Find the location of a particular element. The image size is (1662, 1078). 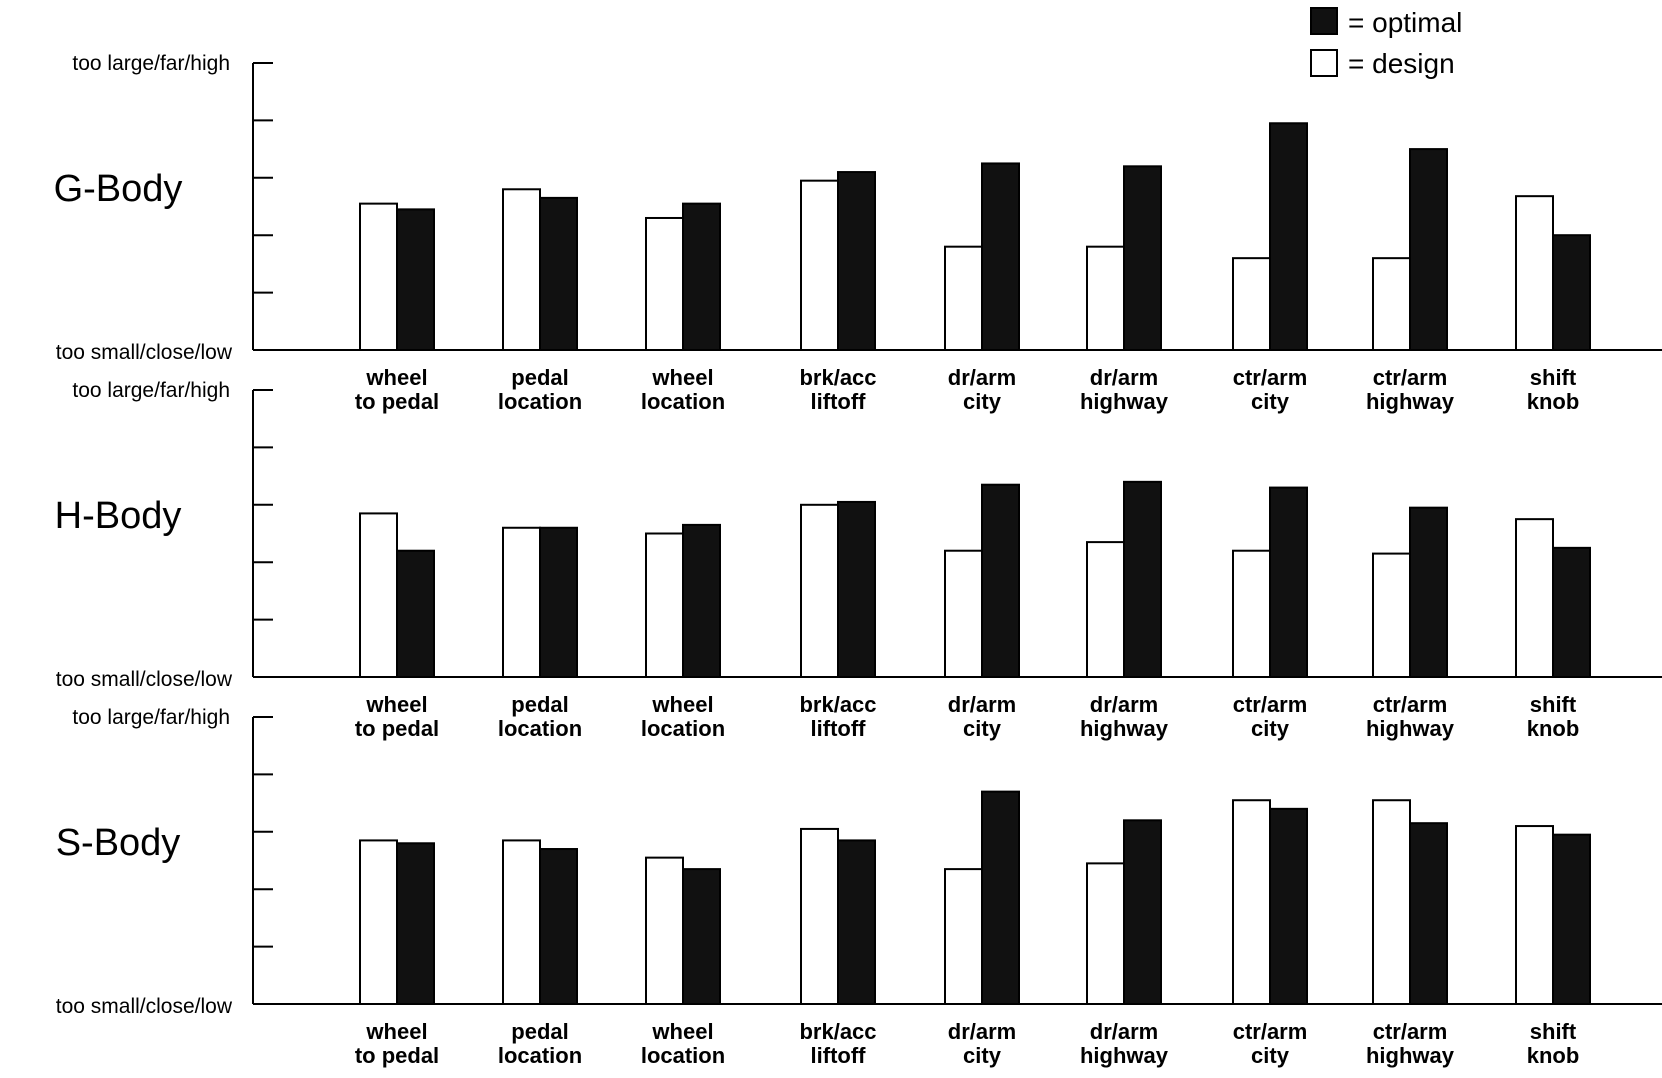

legend-design-swatch is located at coordinates (1324, 63).